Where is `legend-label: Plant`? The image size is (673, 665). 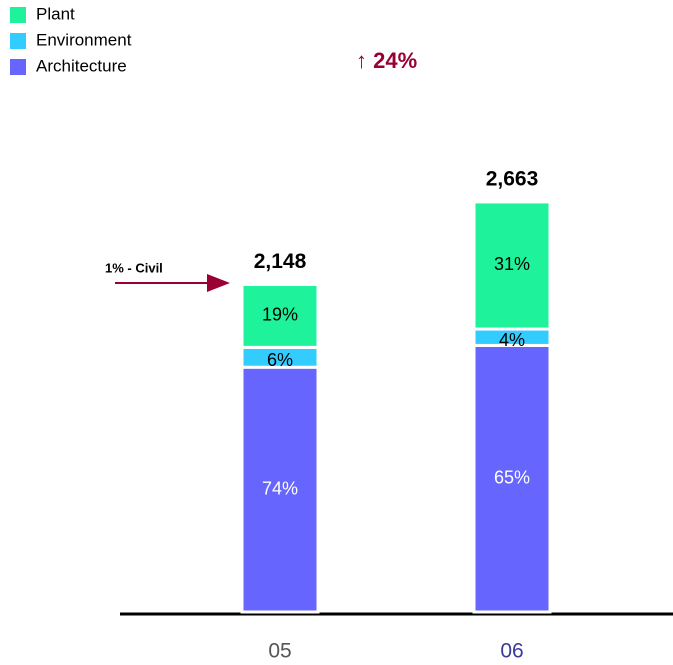 legend-label: Plant is located at coordinates (55, 13).